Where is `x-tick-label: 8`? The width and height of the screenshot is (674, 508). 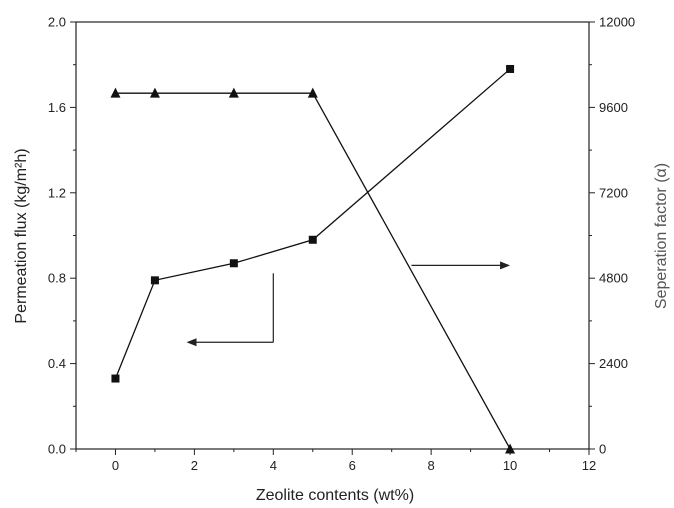 x-tick-label: 8 is located at coordinates (431, 465).